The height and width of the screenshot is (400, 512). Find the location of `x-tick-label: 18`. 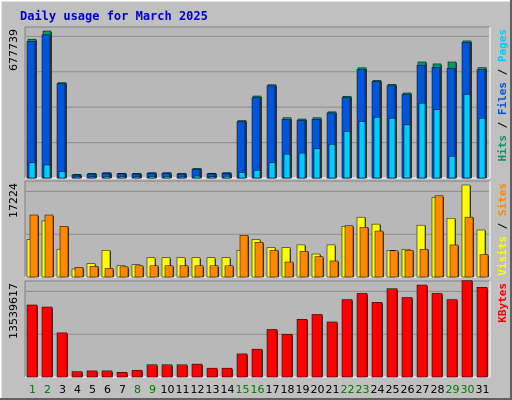

x-tick-label: 18 is located at coordinates (288, 389).